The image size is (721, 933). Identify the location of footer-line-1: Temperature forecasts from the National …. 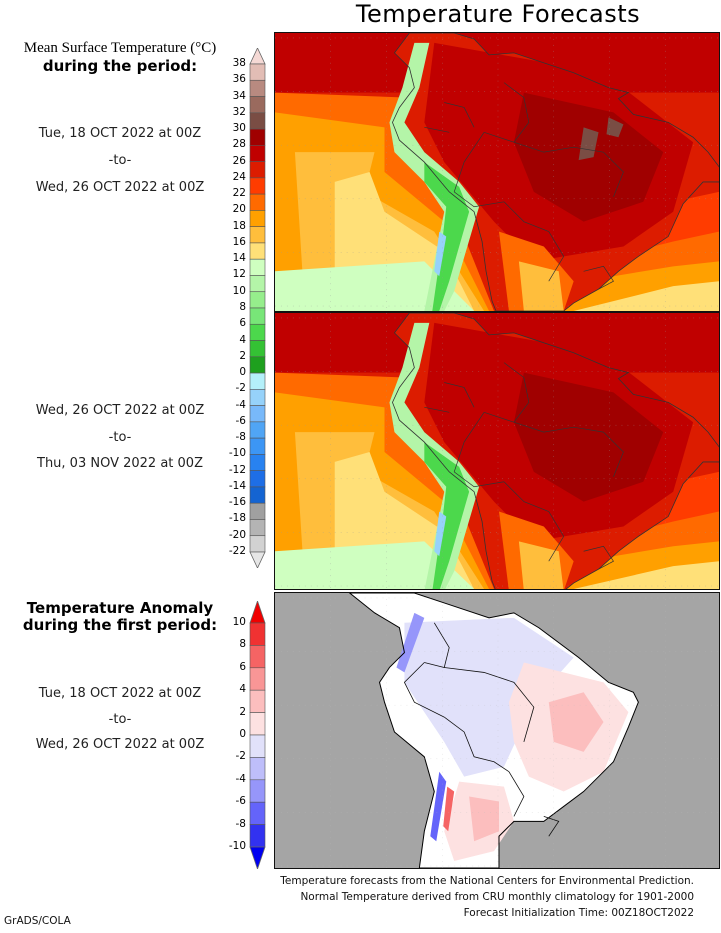
(487, 881).